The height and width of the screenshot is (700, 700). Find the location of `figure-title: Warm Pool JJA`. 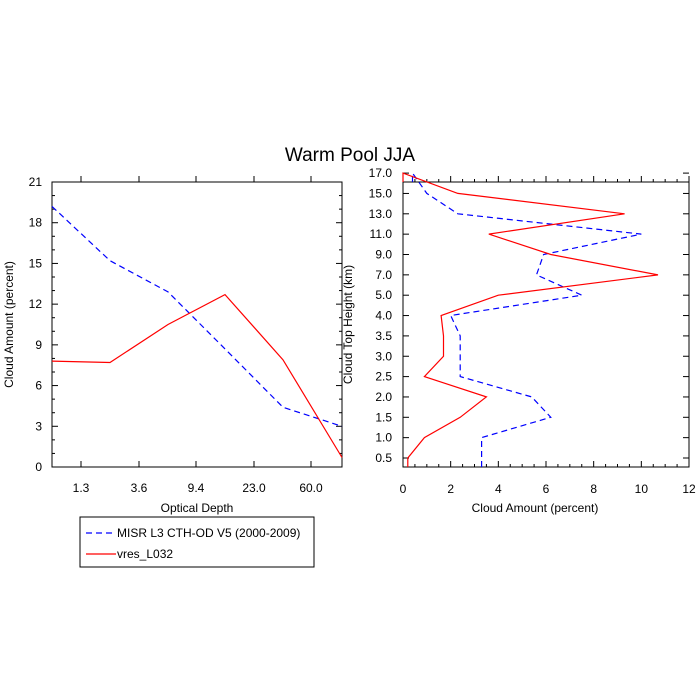

figure-title: Warm Pool JJA is located at coordinates (350, 155).